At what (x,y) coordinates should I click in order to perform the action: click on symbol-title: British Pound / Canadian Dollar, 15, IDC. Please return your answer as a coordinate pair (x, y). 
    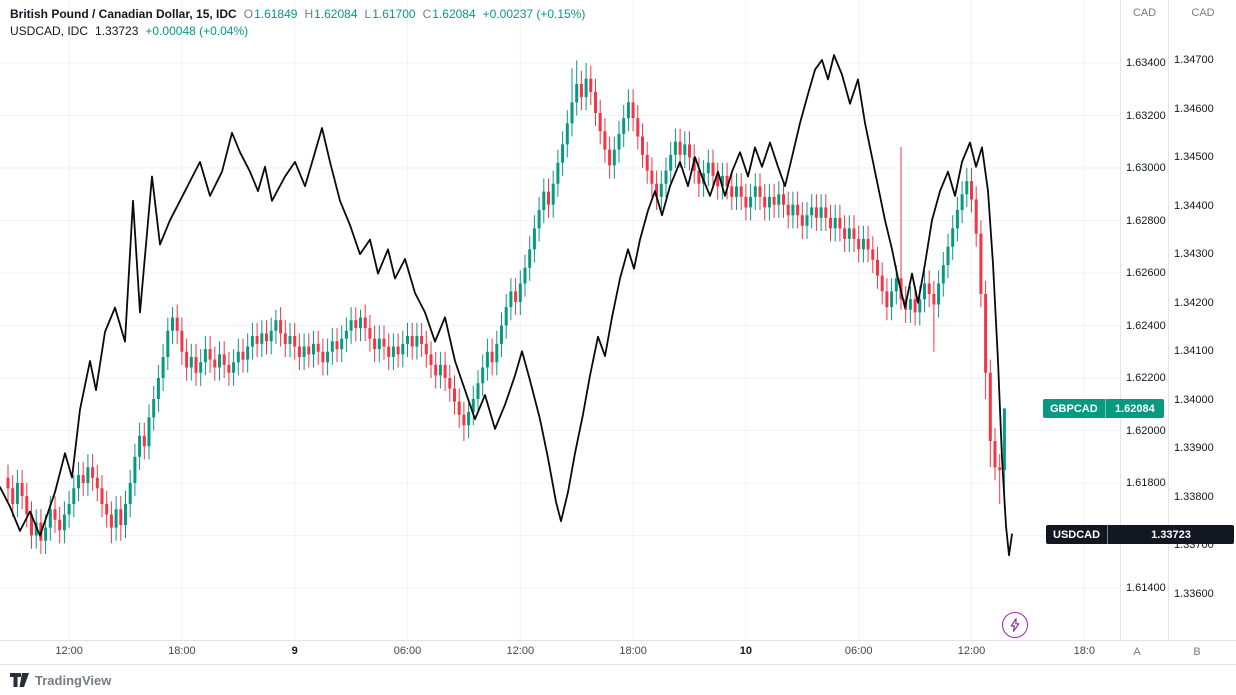
    Looking at the image, I should click on (123, 14).